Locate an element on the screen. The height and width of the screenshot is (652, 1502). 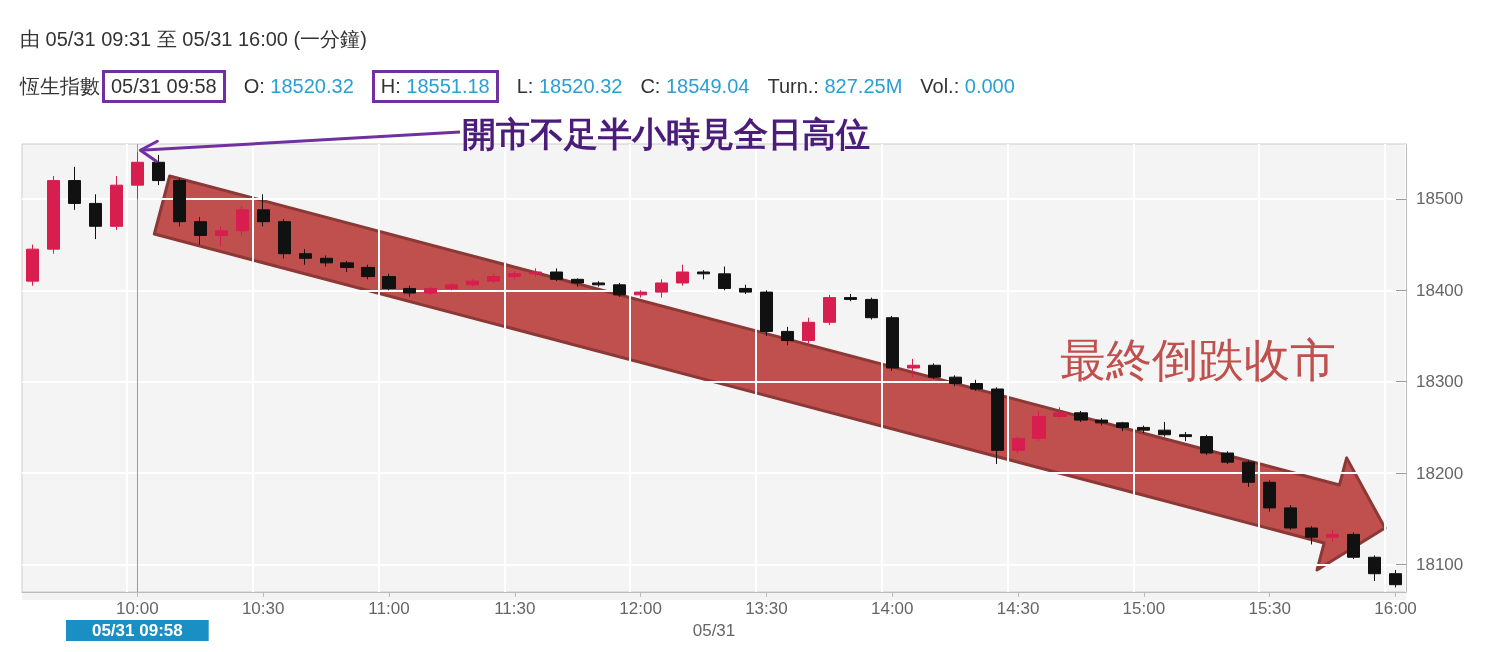
x-tick-label: 12:00 is located at coordinates (640, 608).